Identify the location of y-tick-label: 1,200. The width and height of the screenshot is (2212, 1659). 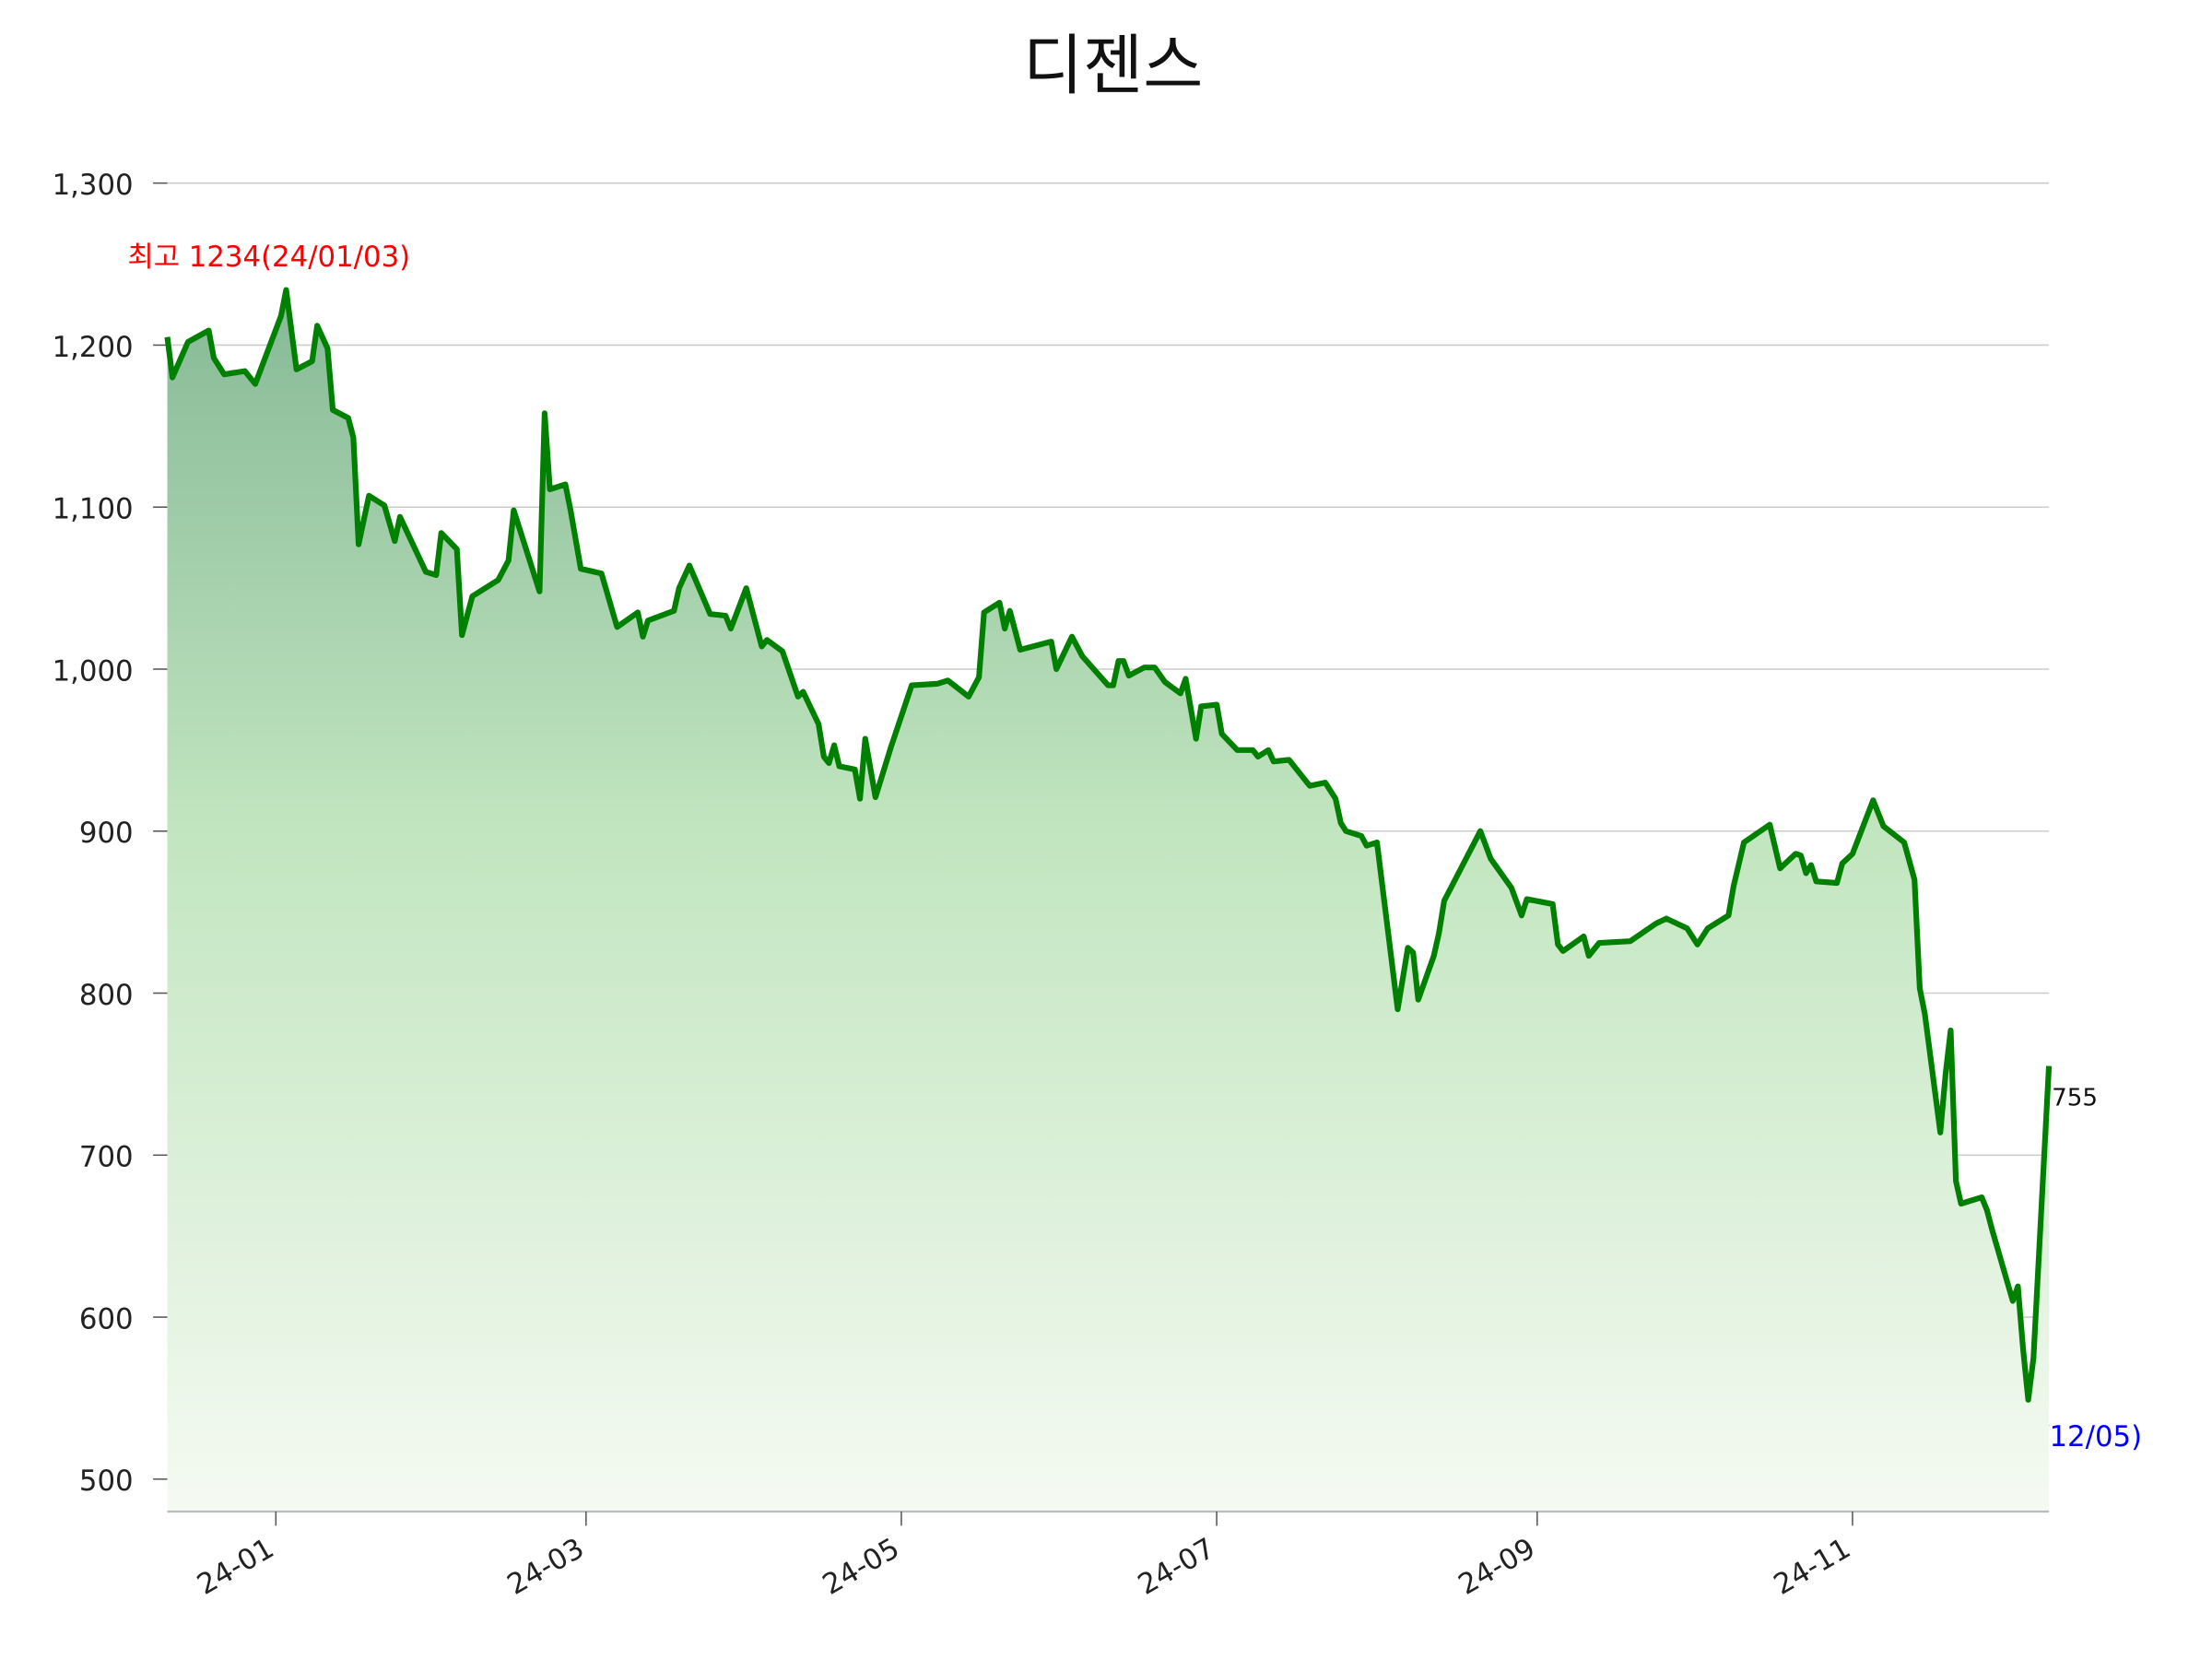
(93, 347).